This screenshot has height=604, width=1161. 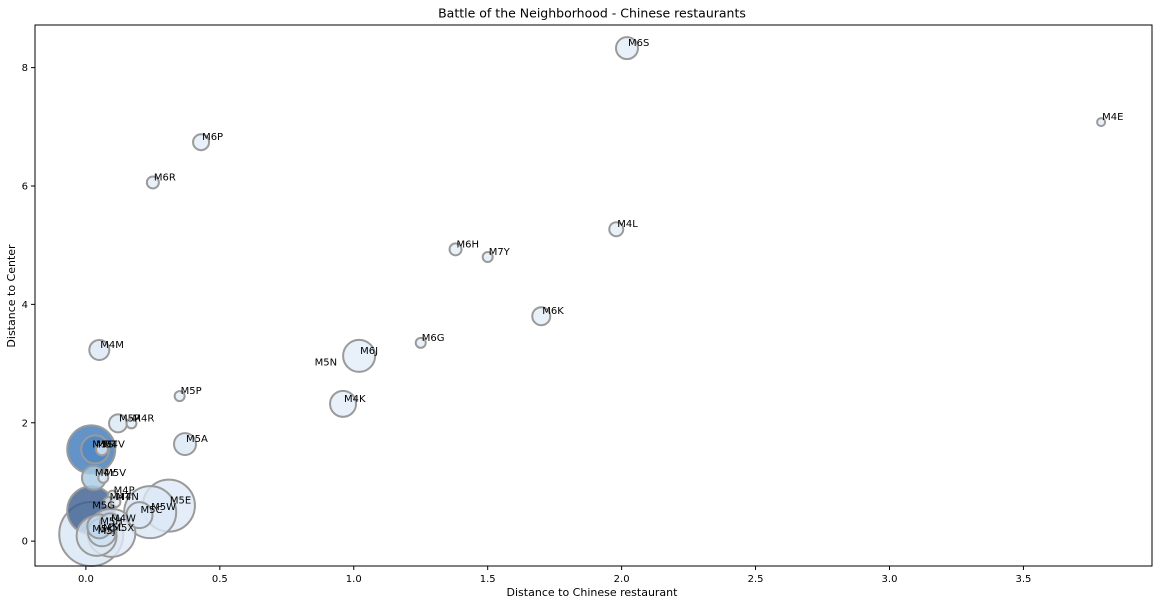 I want to click on y-axis: 0 2 4 6 8, so click(x=28, y=305).